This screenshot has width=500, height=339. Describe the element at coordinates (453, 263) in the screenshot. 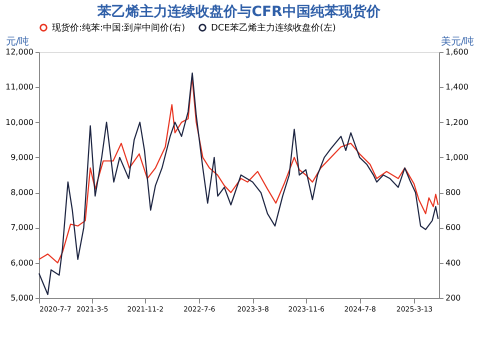

I see `y2-tick-label: 400` at that location.